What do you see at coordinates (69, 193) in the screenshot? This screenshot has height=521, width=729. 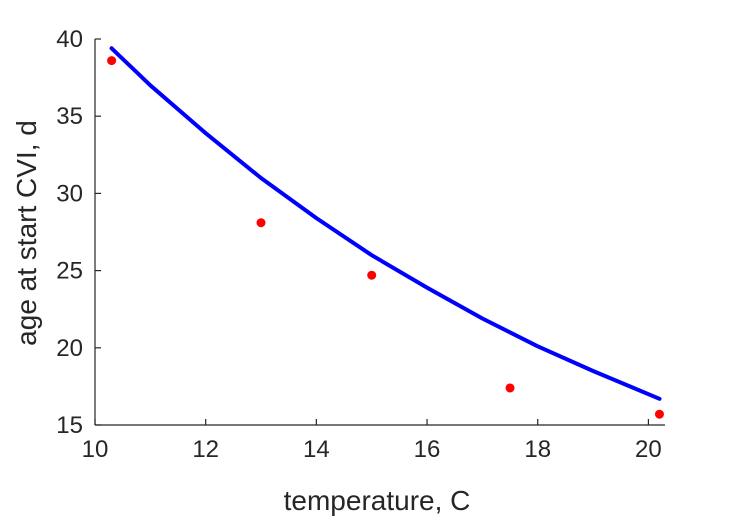 I see `y-tick-label: 30` at bounding box center [69, 193].